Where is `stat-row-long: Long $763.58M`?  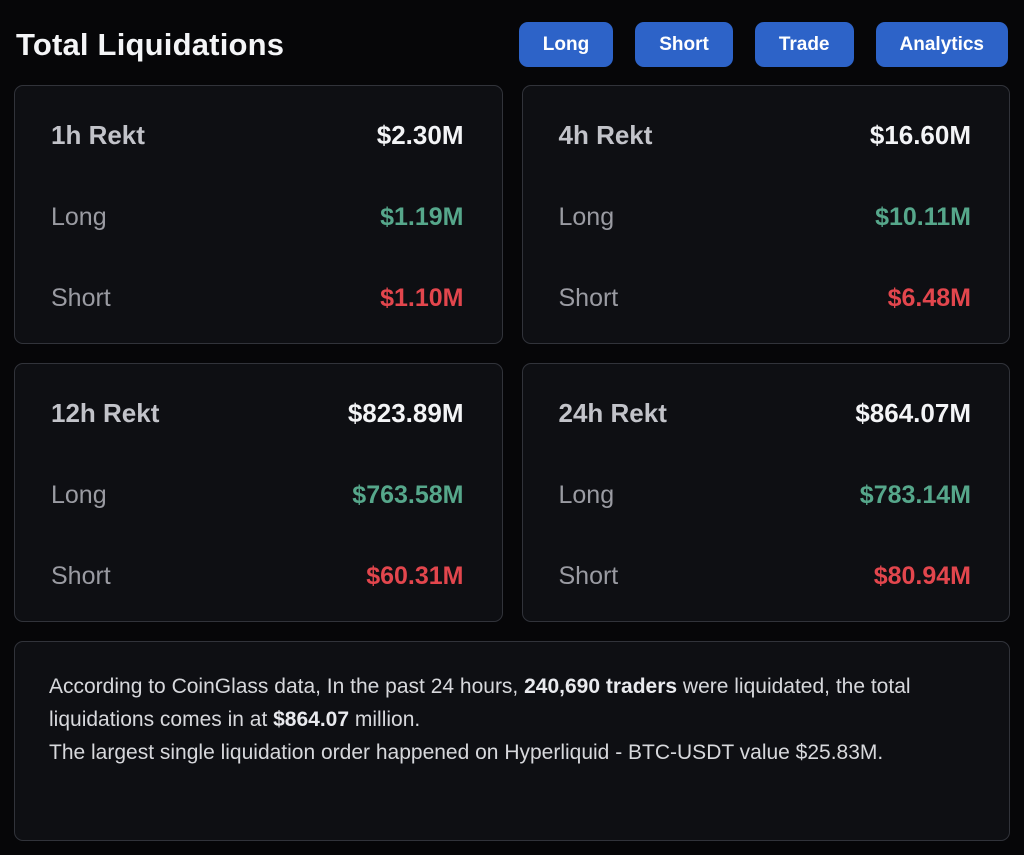
stat-row-long: Long $763.58M is located at coordinates (257, 495).